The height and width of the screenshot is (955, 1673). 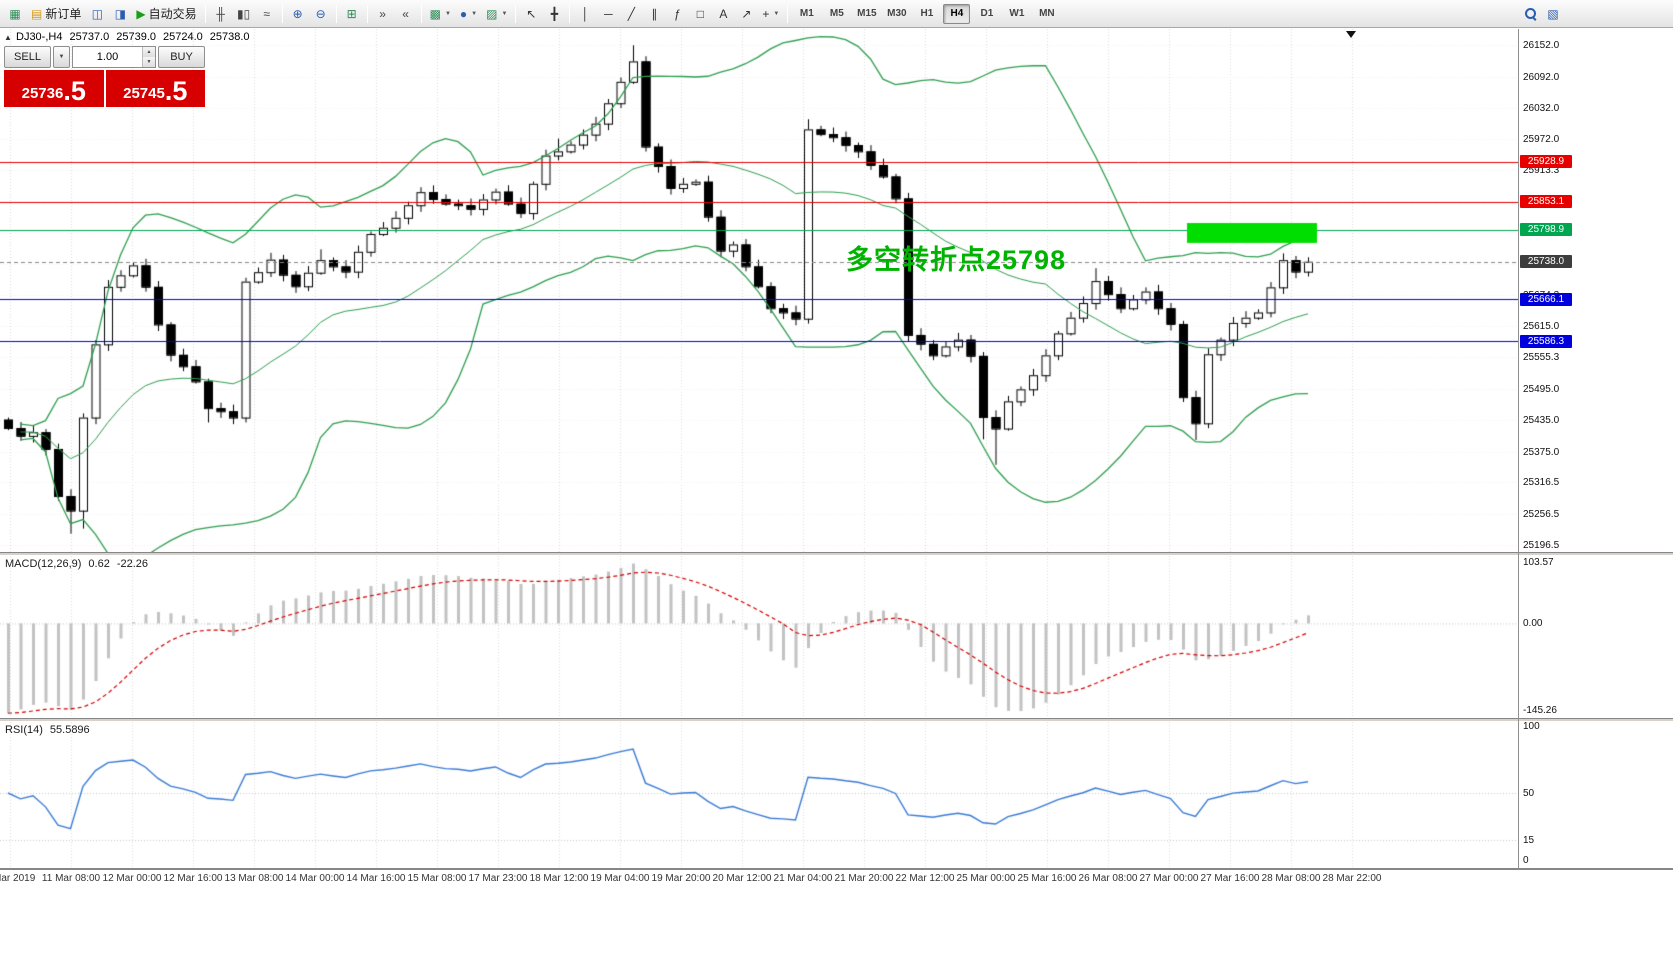 I want to click on market-watch-button: ◫, so click(x=97, y=14).